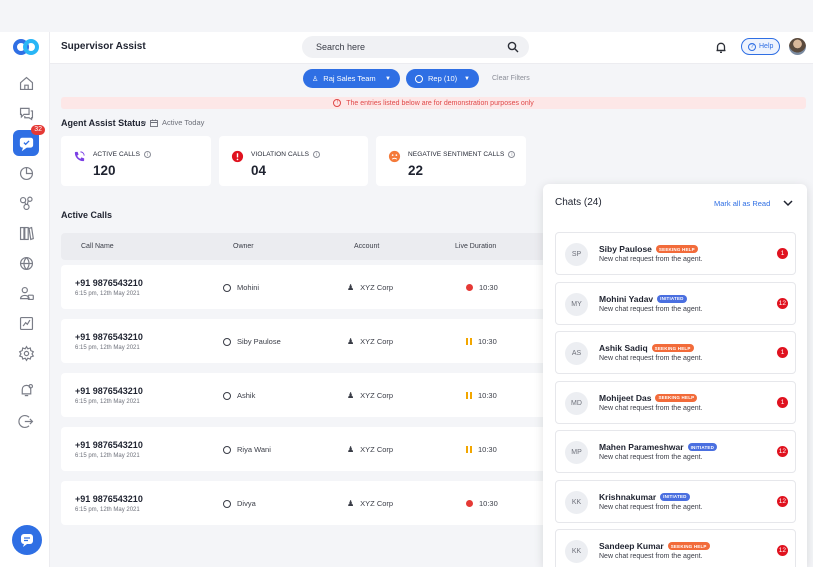 The width and height of the screenshot is (813, 567). What do you see at coordinates (476, 246) in the screenshot?
I see `column-header-live-duration: Live Duration` at bounding box center [476, 246].